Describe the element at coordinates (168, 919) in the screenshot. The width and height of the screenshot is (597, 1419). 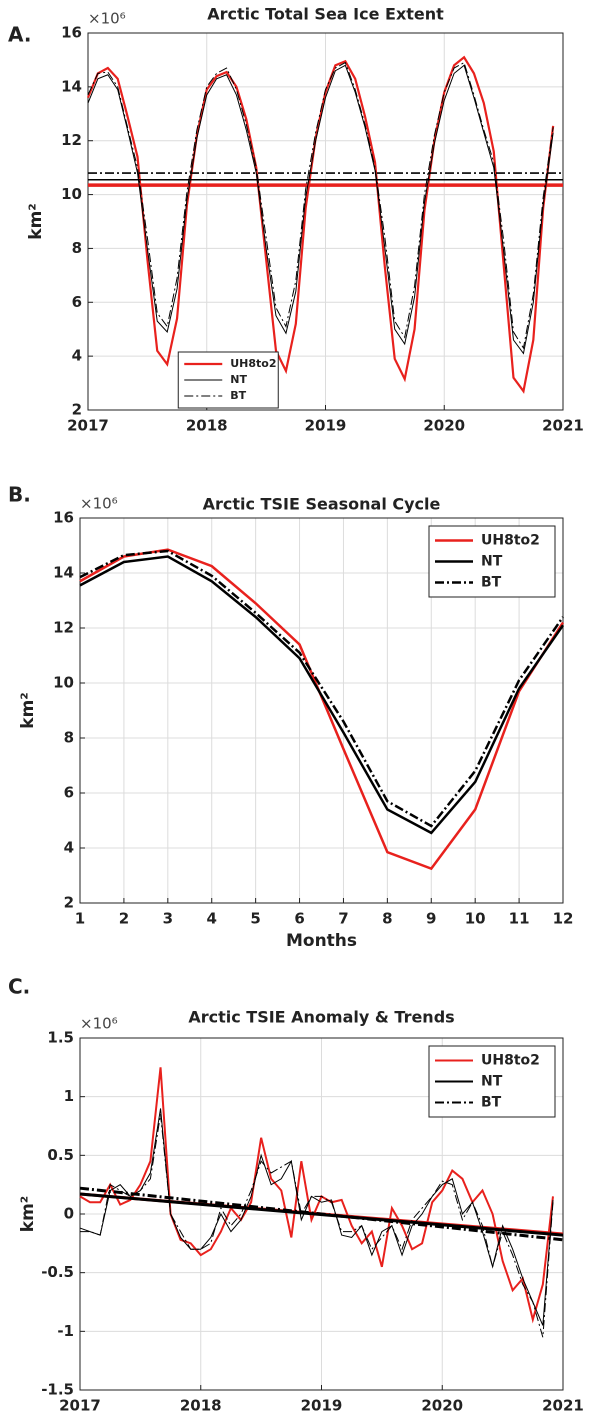
I see `x-tick-label: 3` at that location.